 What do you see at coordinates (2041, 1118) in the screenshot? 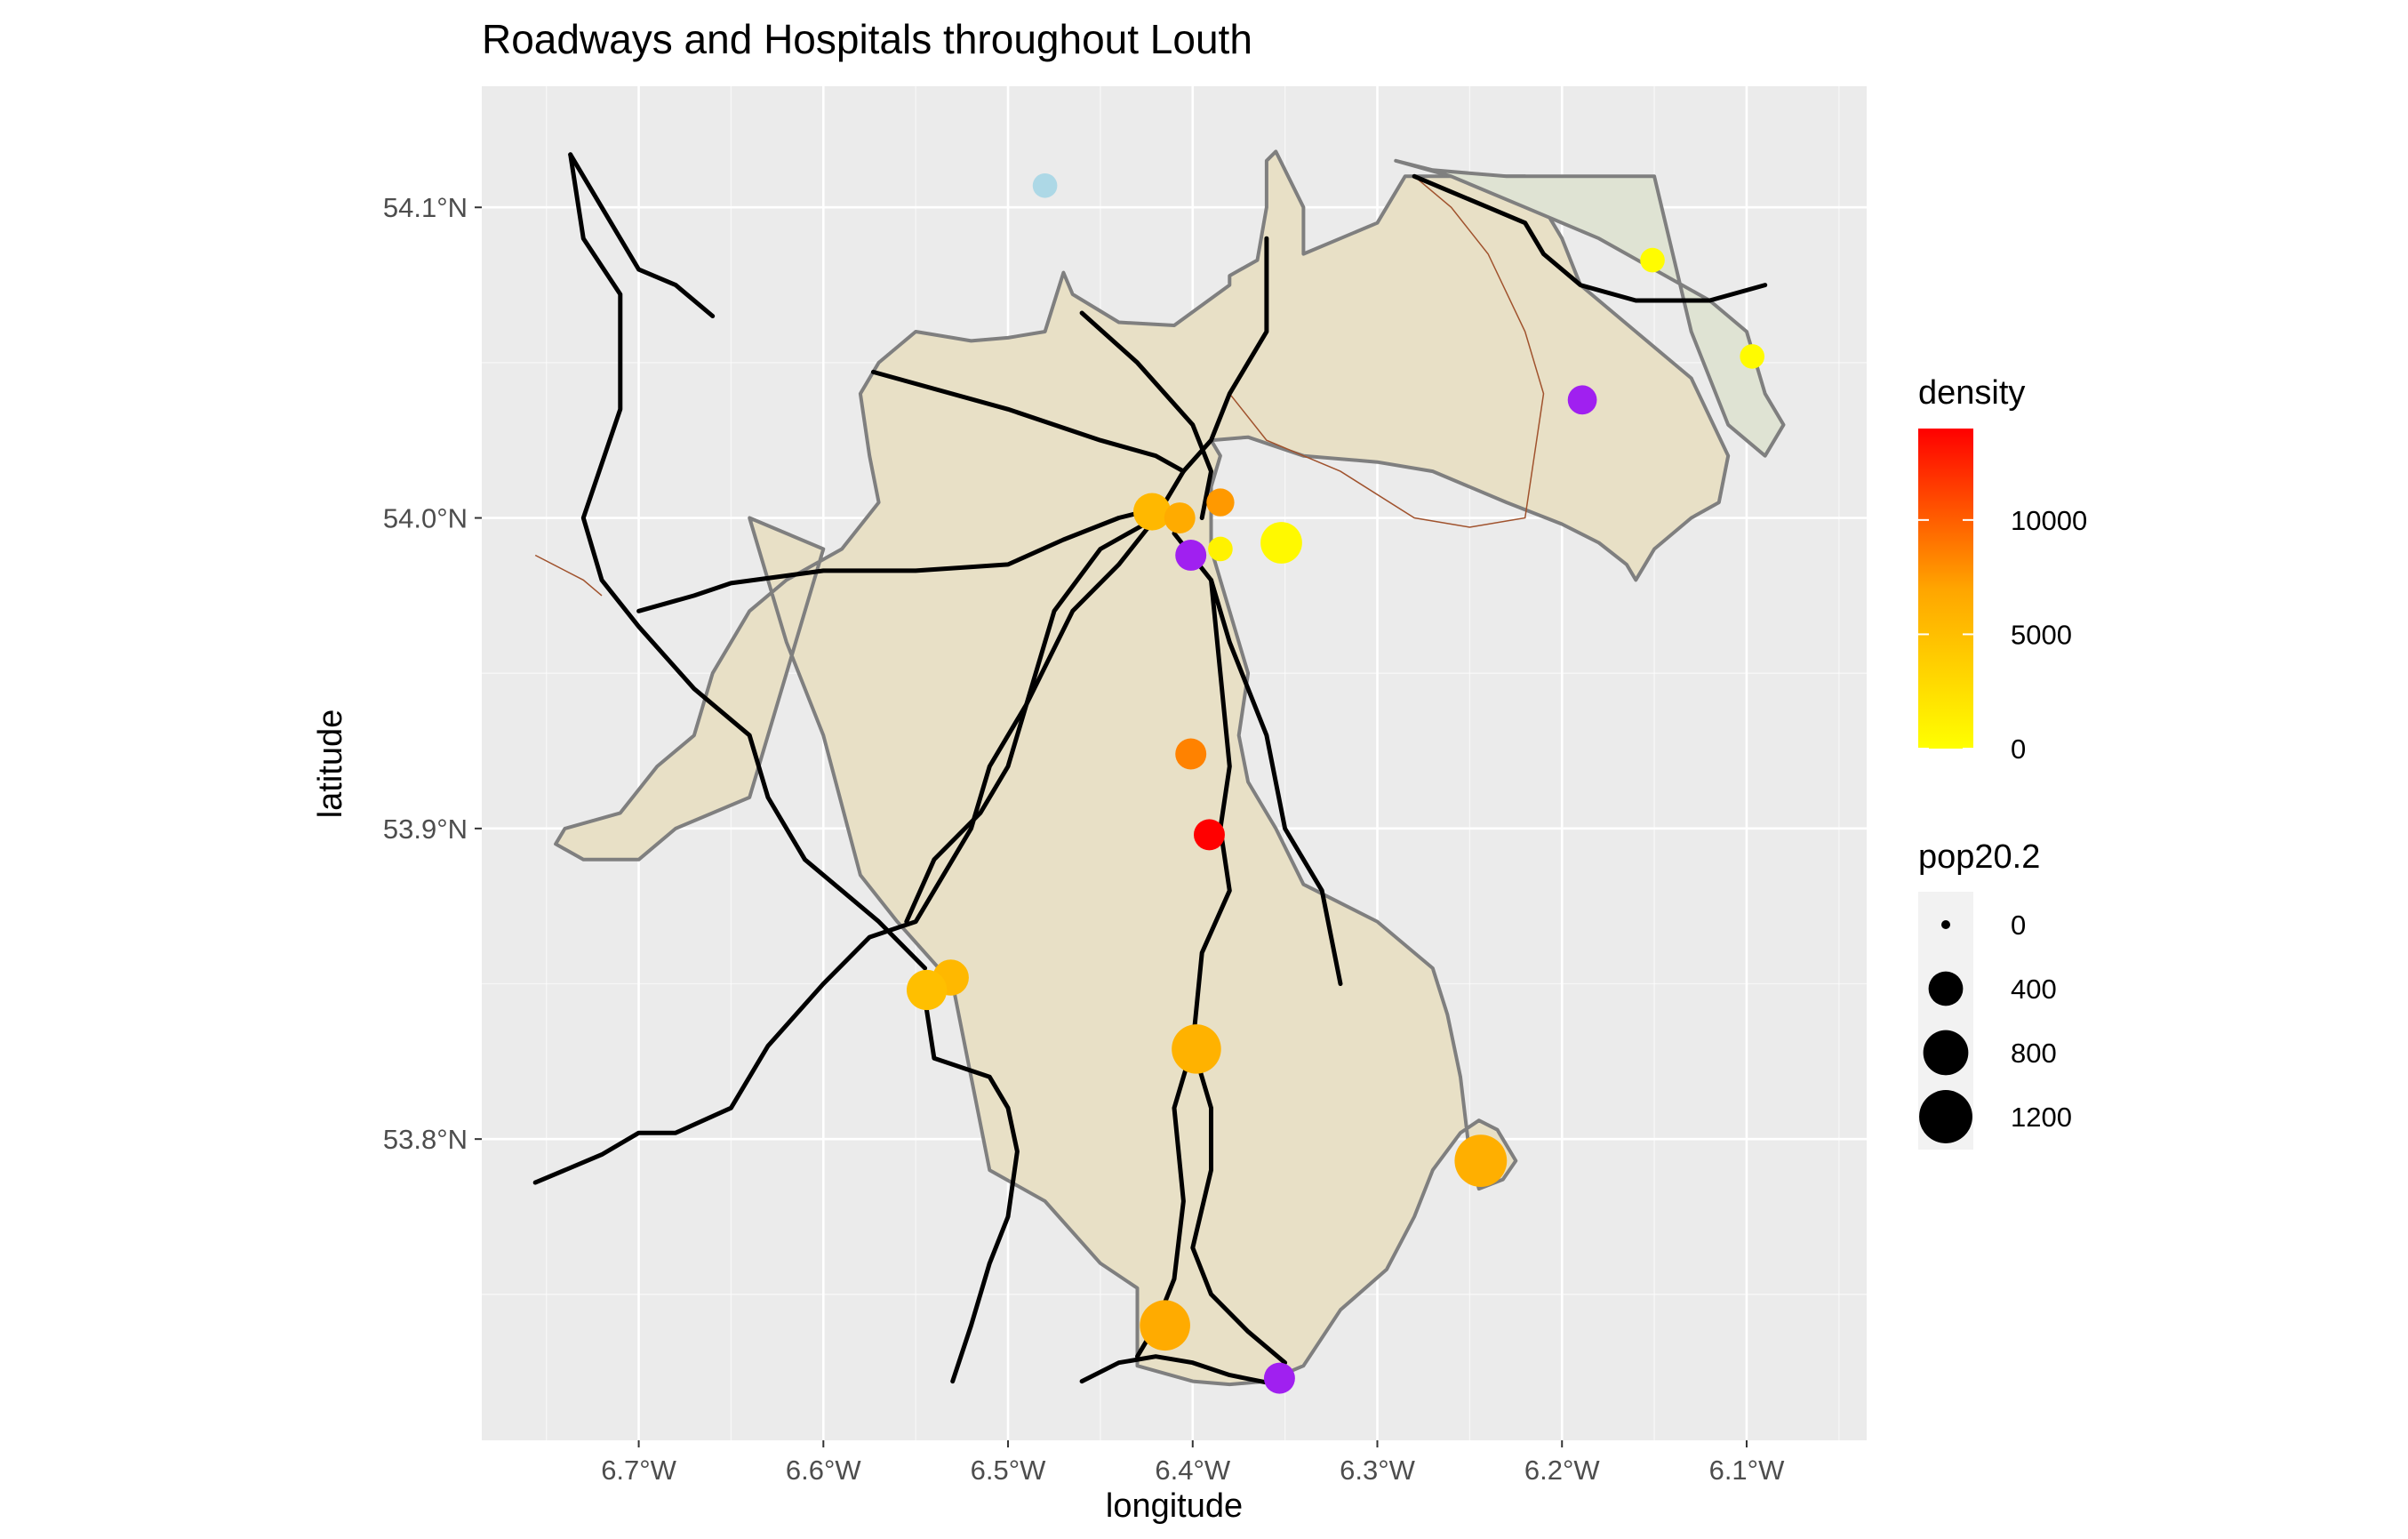
I see `size-key-label: 1200` at bounding box center [2041, 1118].